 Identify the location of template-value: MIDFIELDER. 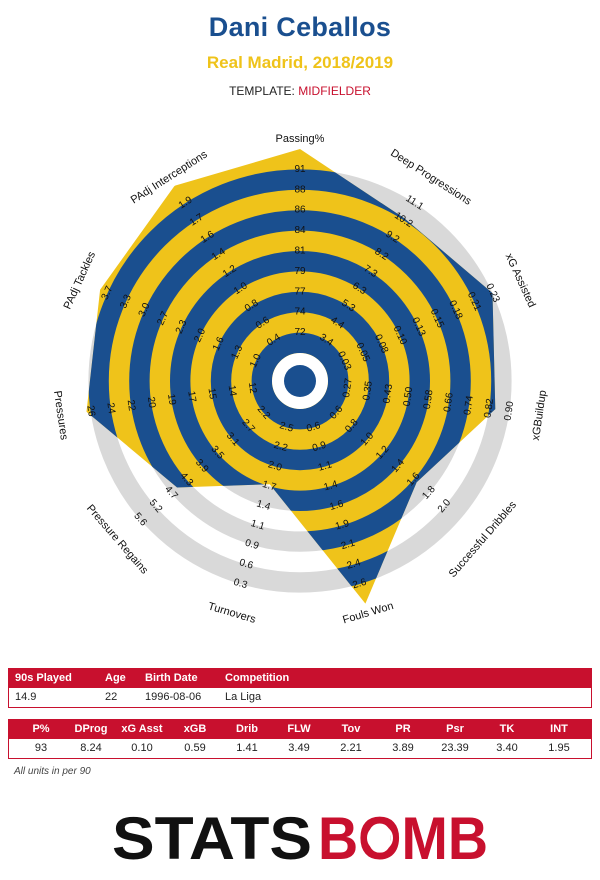
(334, 91).